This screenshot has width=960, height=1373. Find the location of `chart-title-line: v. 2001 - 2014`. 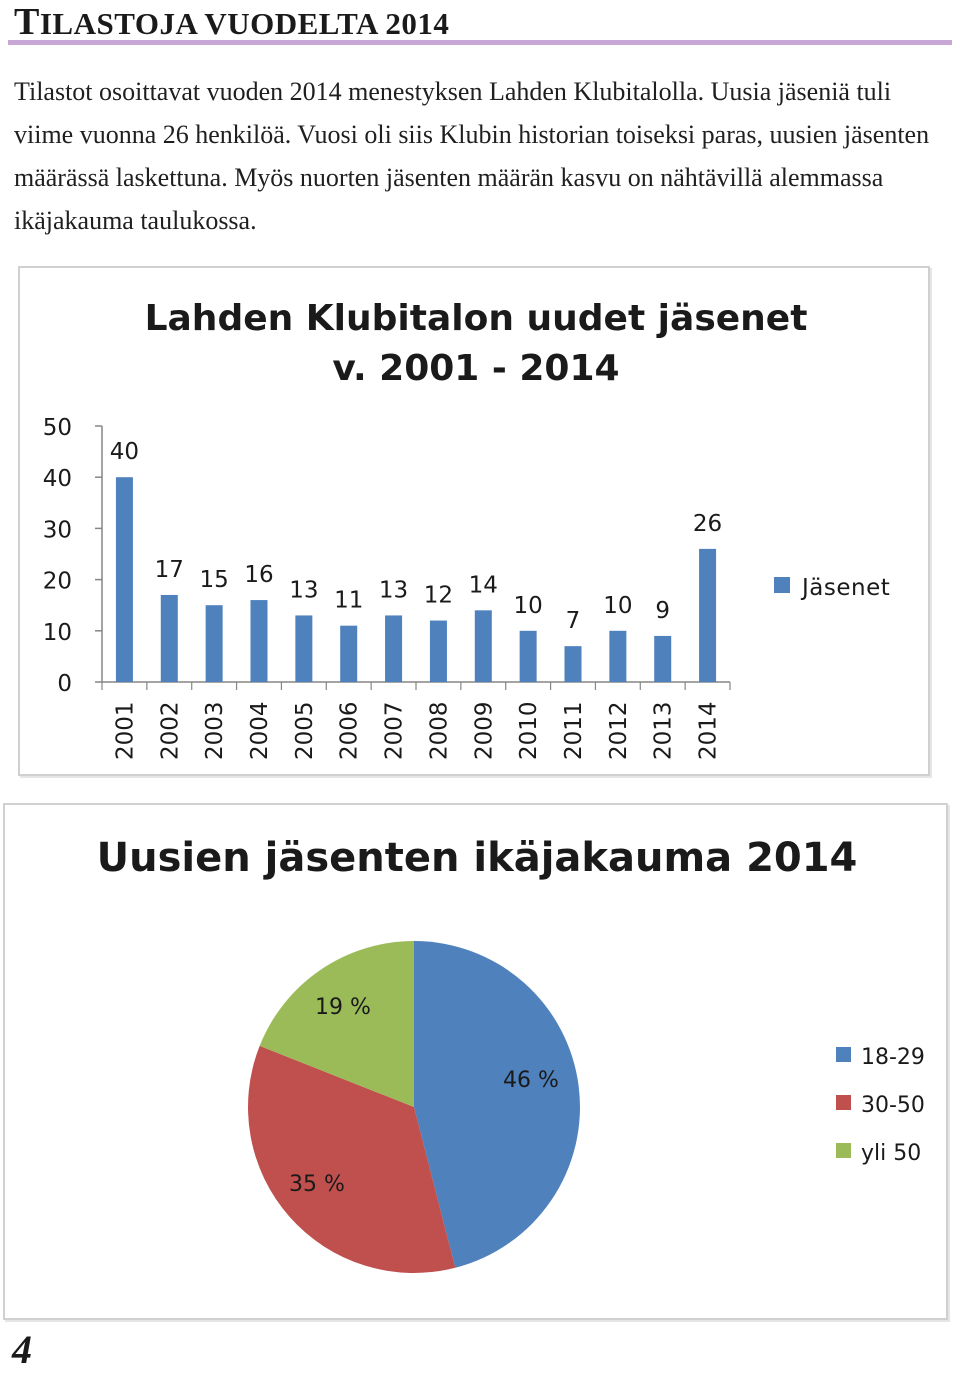

chart-title-line: v. 2001 - 2014 is located at coordinates (475, 368).